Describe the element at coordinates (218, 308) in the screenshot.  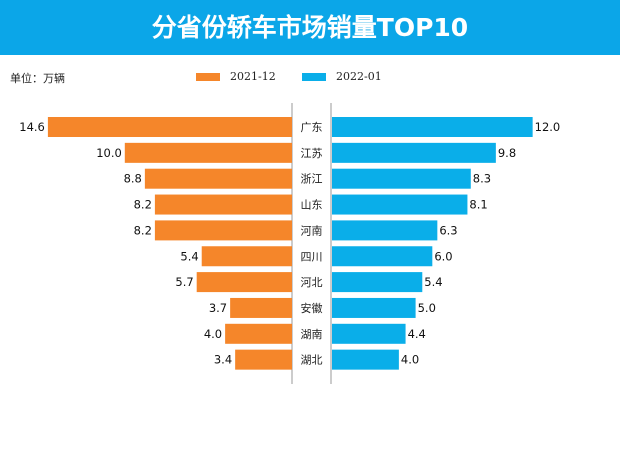
I see `value-label-2021-12: 3.7` at that location.